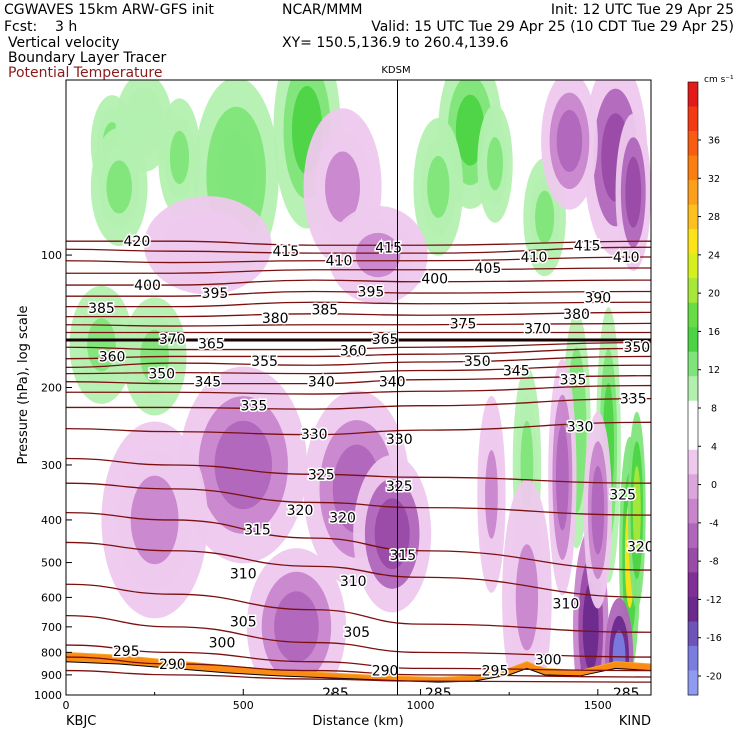 This screenshot has width=740, height=740. Describe the element at coordinates (693, 388) in the screenshot. I see `colorbar-frame` at that location.